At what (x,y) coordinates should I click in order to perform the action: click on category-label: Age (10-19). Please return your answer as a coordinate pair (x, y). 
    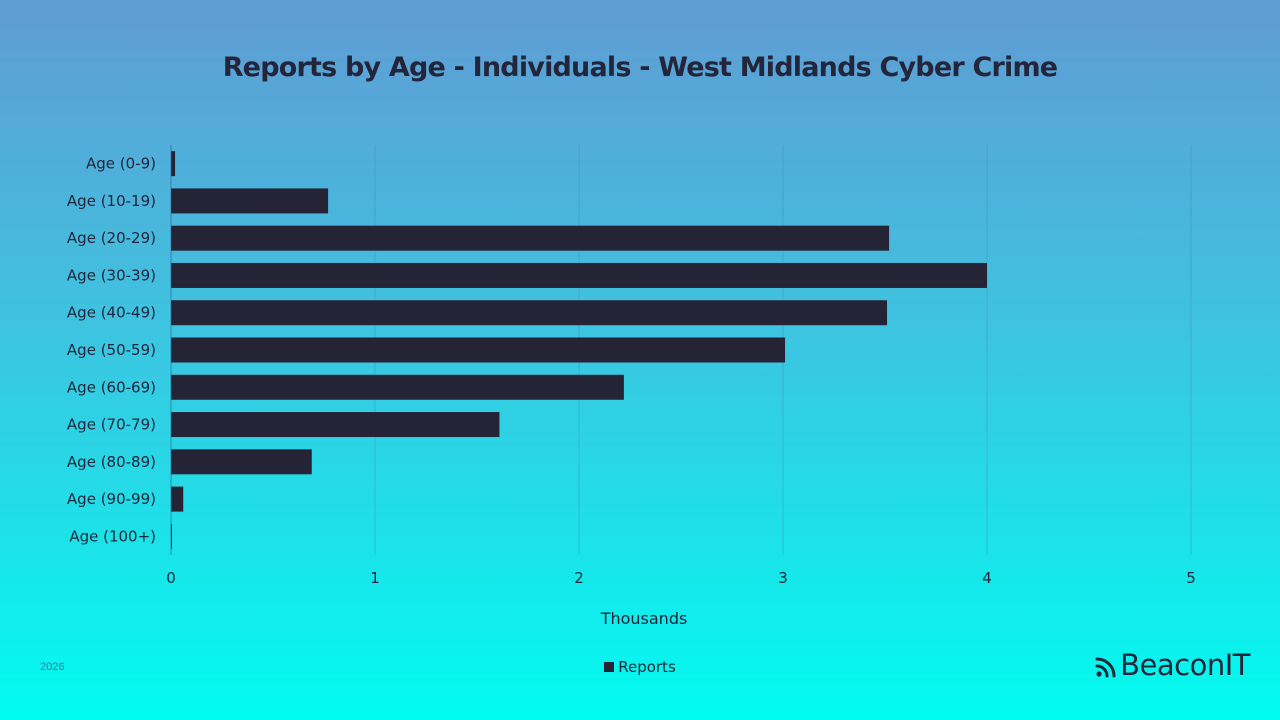
    Looking at the image, I should click on (111, 201).